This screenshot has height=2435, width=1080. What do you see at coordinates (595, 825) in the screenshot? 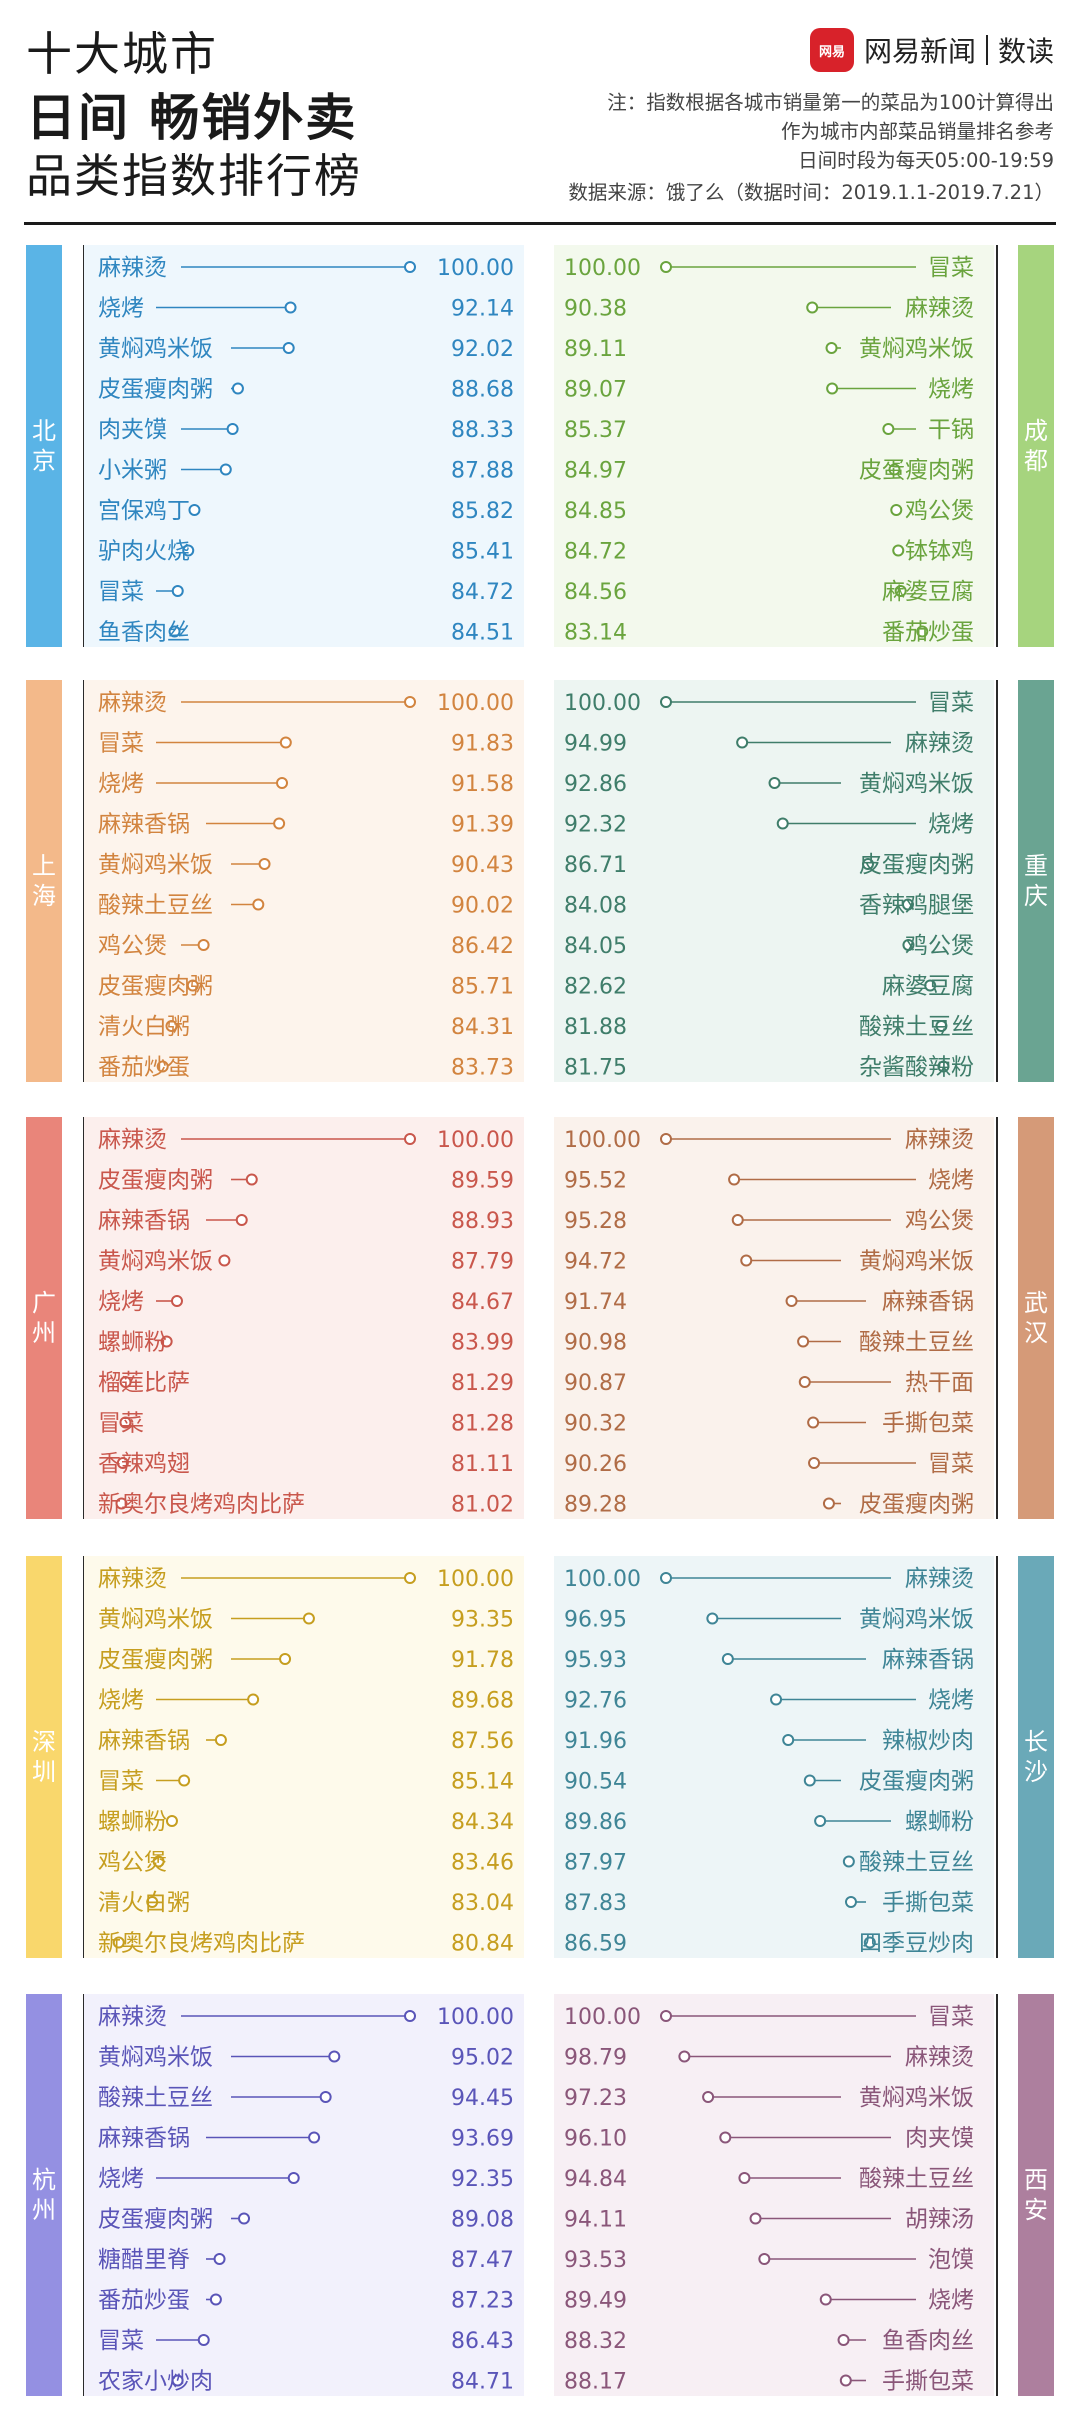
I see `value-label: 92.32` at bounding box center [595, 825].